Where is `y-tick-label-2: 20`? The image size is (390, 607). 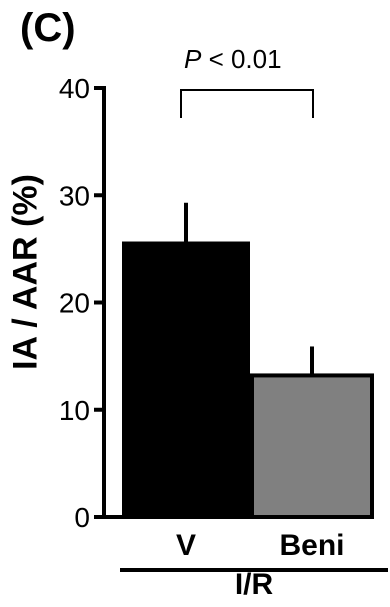
y-tick-label-2: 20 is located at coordinates (74, 303).